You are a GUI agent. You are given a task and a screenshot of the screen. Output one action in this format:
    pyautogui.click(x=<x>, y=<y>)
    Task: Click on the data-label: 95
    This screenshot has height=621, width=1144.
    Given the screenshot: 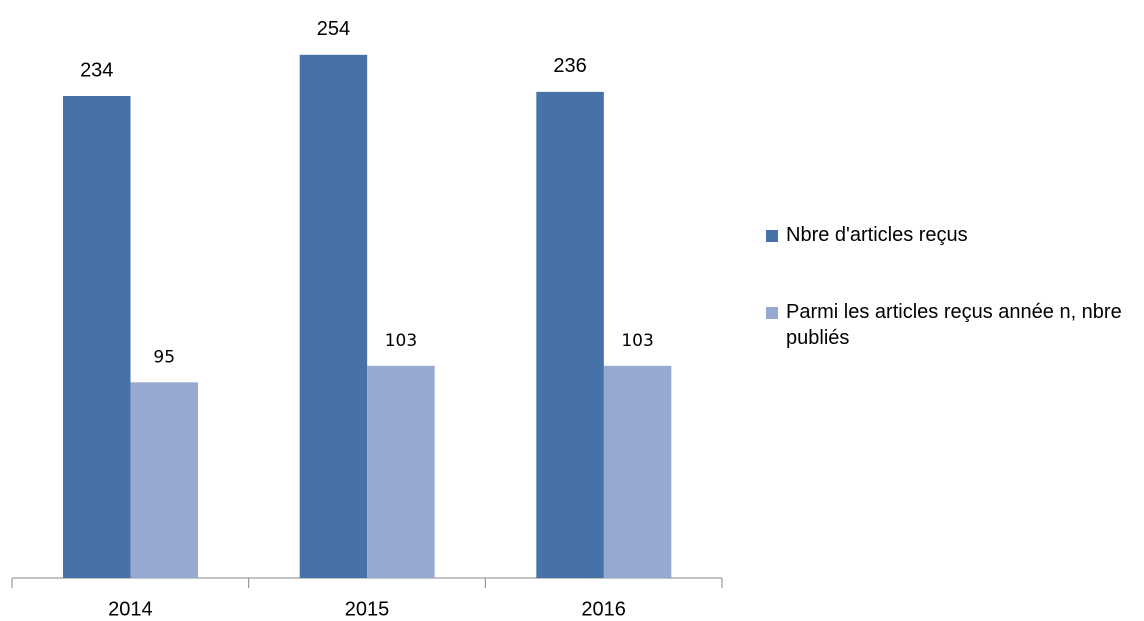 What is the action you would take?
    pyautogui.click(x=164, y=357)
    